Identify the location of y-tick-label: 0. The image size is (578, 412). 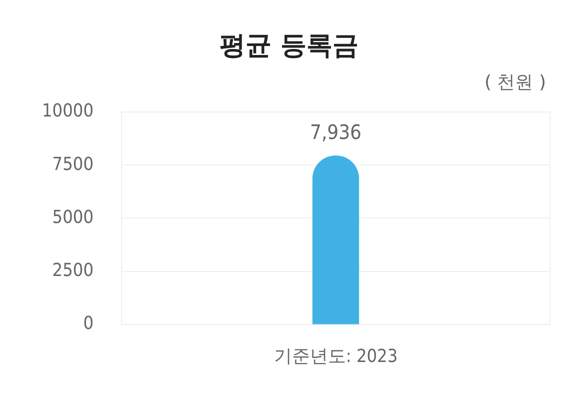
(88, 323).